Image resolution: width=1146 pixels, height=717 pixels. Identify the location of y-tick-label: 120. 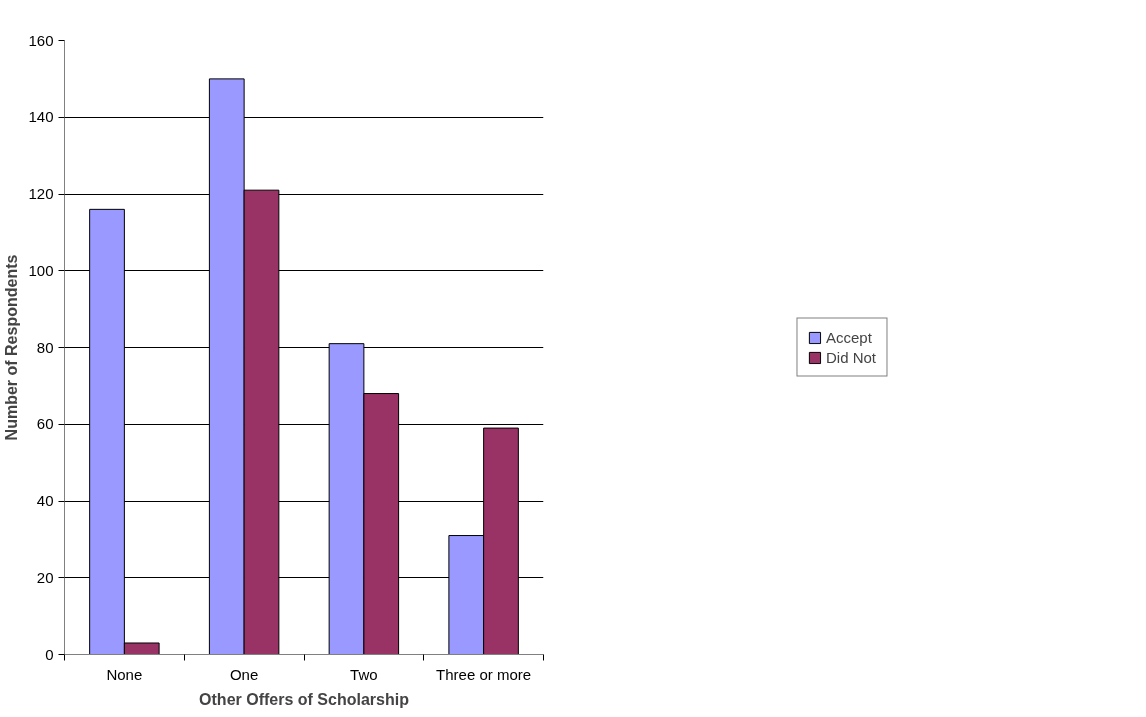
(41, 193).